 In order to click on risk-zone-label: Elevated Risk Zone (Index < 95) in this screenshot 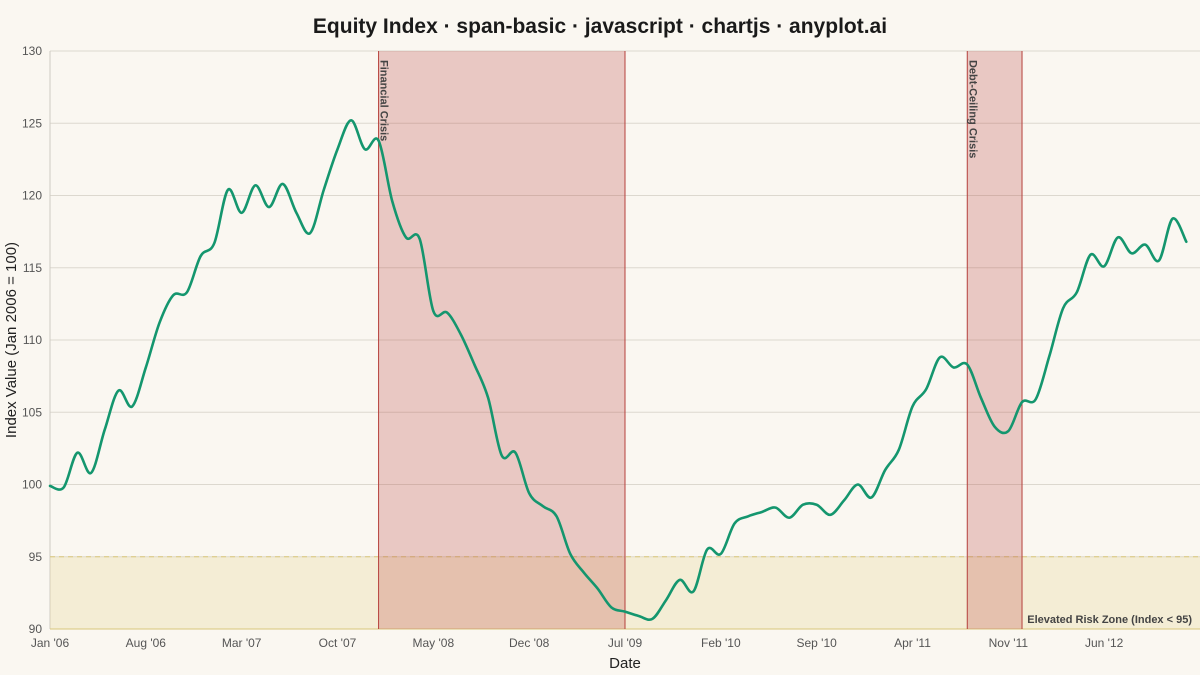, I will do `click(1109, 620)`.